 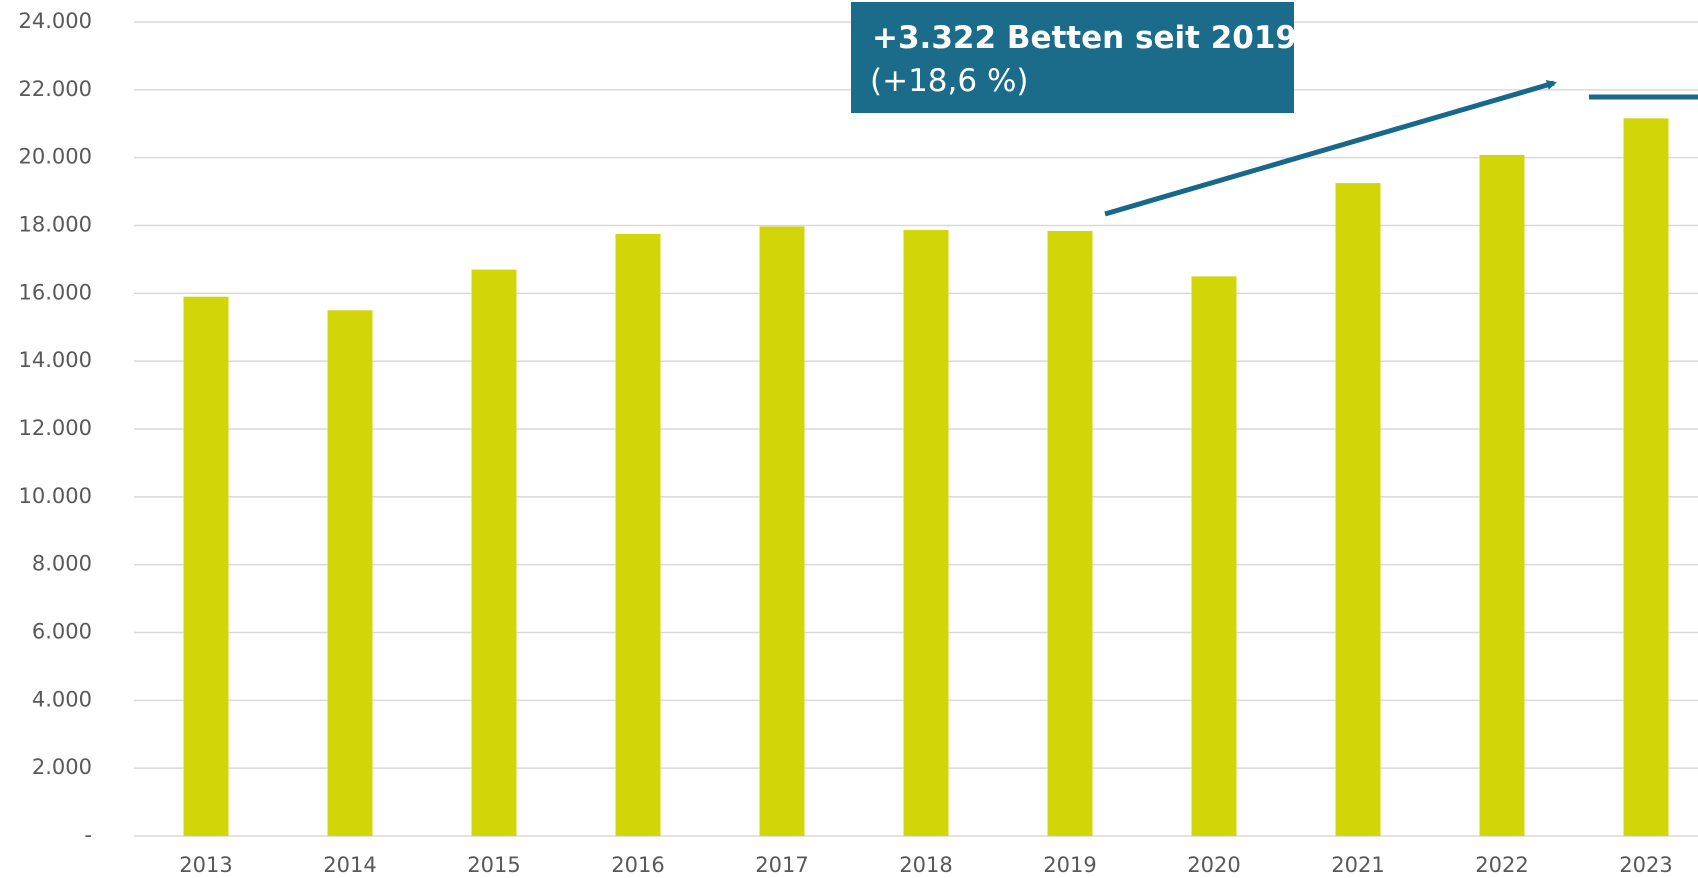 What do you see at coordinates (349, 865) in the screenshot?
I see `x-tick-label: 2014` at bounding box center [349, 865].